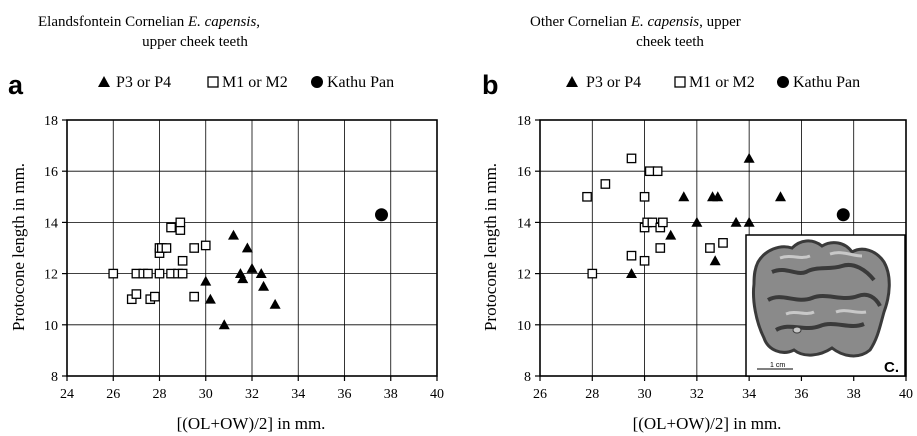  Describe the element at coordinates (697, 394) in the screenshot. I see `x-tick-label: 32` at that location.